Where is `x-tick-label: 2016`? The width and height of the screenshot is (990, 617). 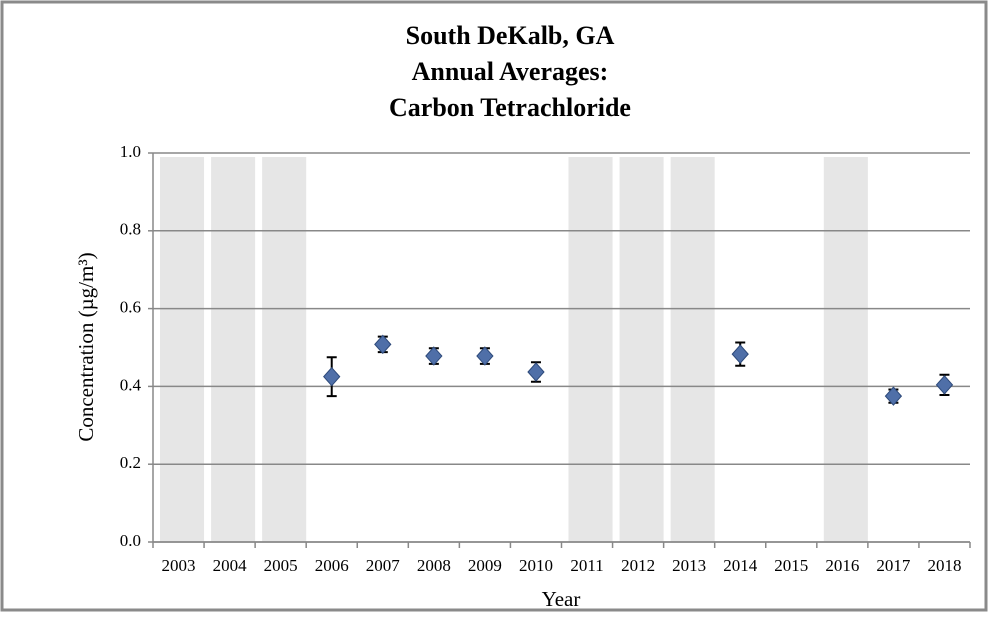
x-tick-label: 2016 is located at coordinates (842, 565).